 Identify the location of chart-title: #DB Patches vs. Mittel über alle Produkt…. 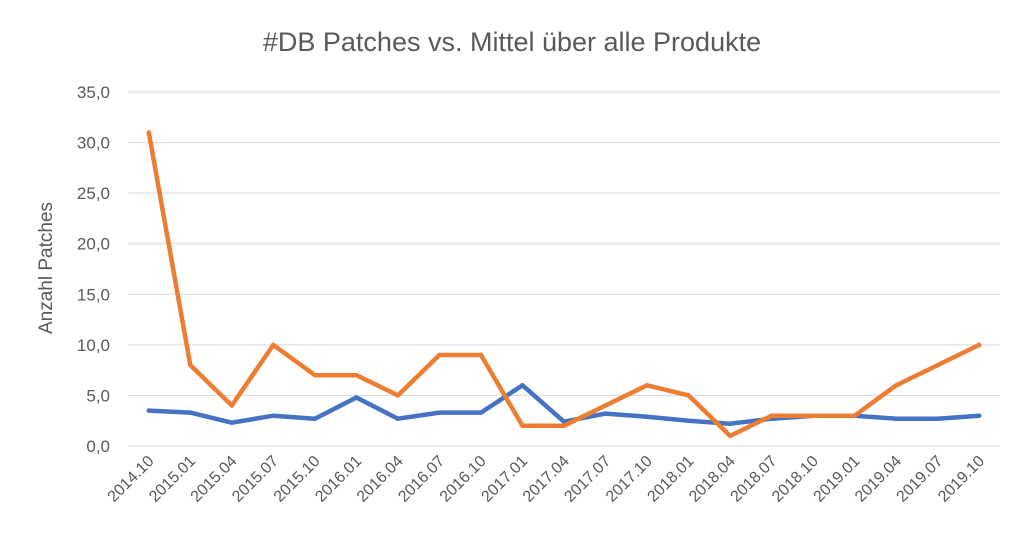
(512, 42).